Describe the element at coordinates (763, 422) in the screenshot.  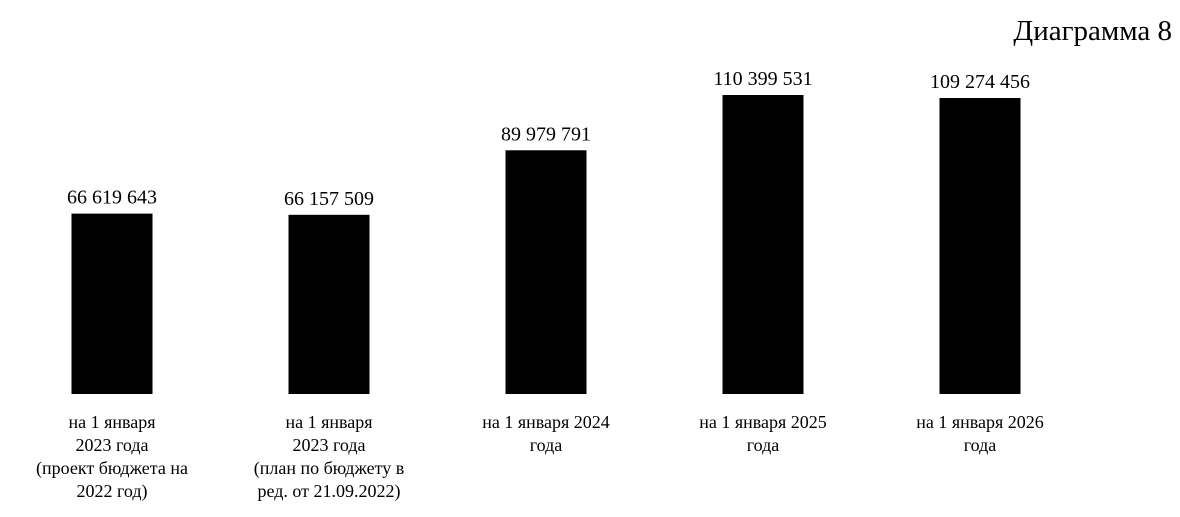
I see `category-label-4-line-1: на 1 января 2025` at that location.